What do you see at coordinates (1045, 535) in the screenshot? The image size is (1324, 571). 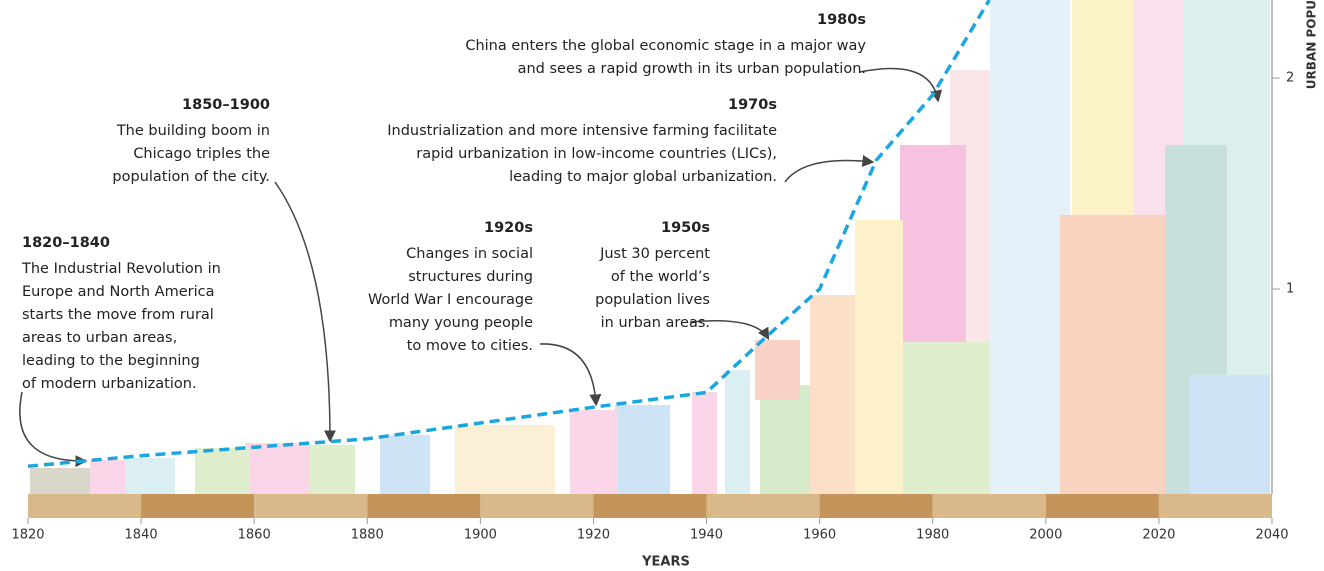 I see `x-tick-label: 2000` at bounding box center [1045, 535].